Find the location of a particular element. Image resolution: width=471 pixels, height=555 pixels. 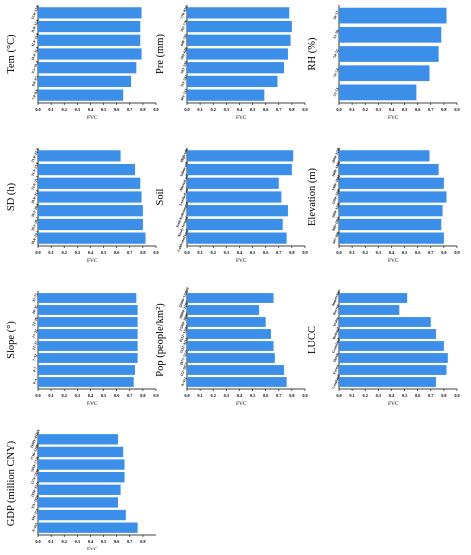

category-label: 1200~1400 is located at coordinates (336, 196).